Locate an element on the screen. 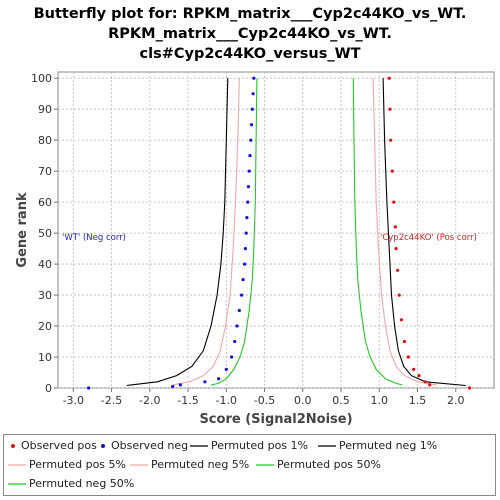  x-tick-label: 1.5 is located at coordinates (418, 400).